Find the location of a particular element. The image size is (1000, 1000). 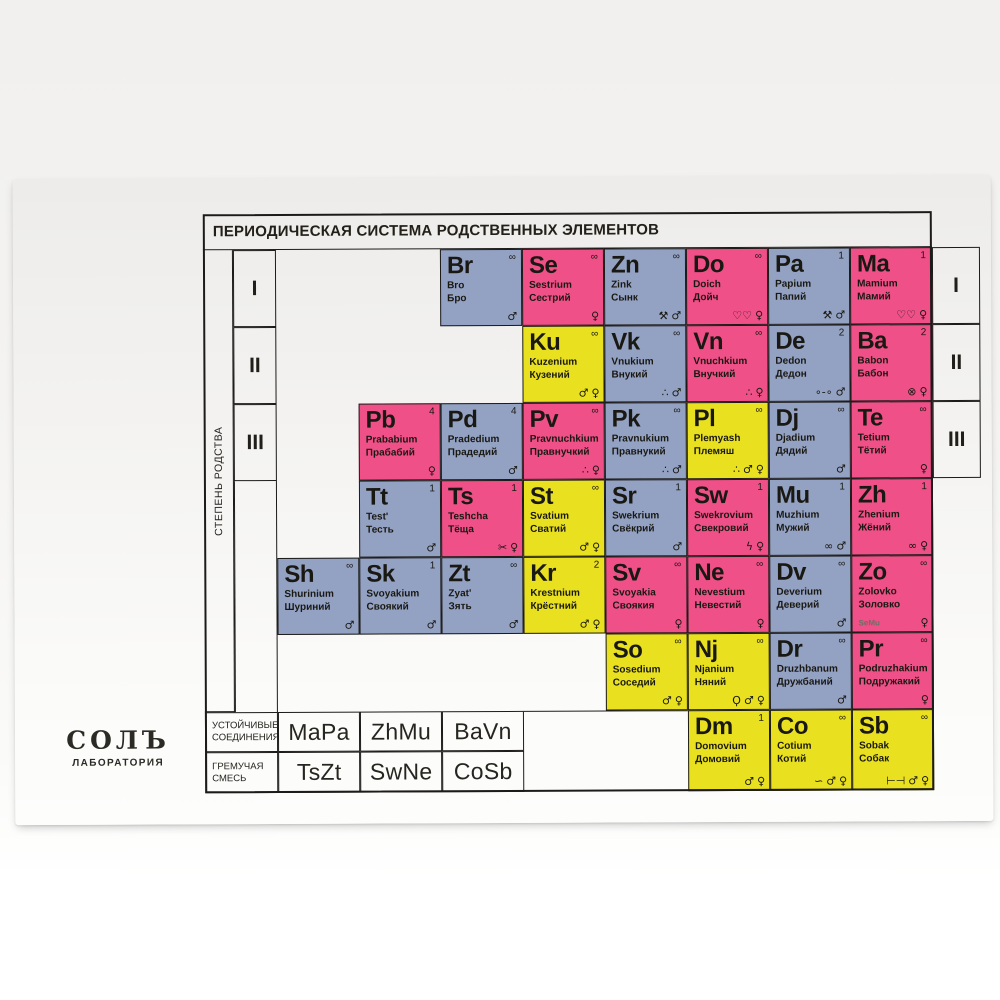

element-latin-name: Doich is located at coordinates (707, 285).